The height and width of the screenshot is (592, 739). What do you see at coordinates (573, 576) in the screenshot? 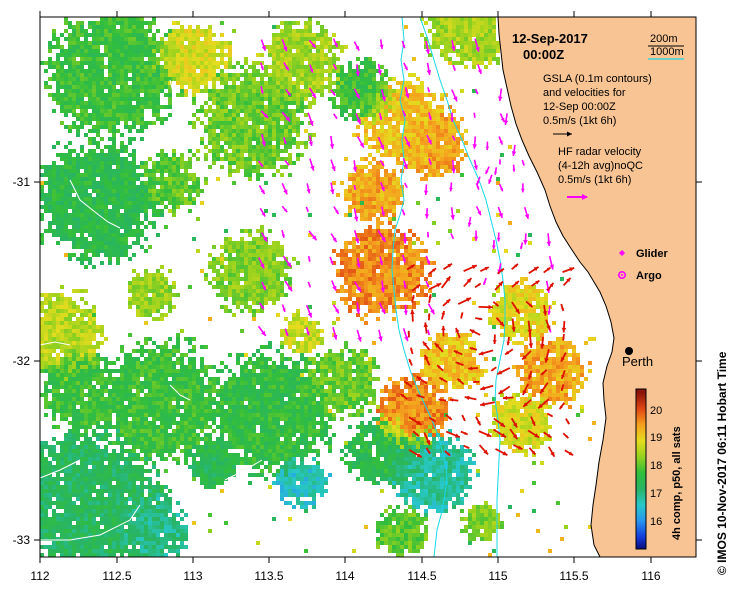
I see `x-tick-label: 115.5` at bounding box center [573, 576].